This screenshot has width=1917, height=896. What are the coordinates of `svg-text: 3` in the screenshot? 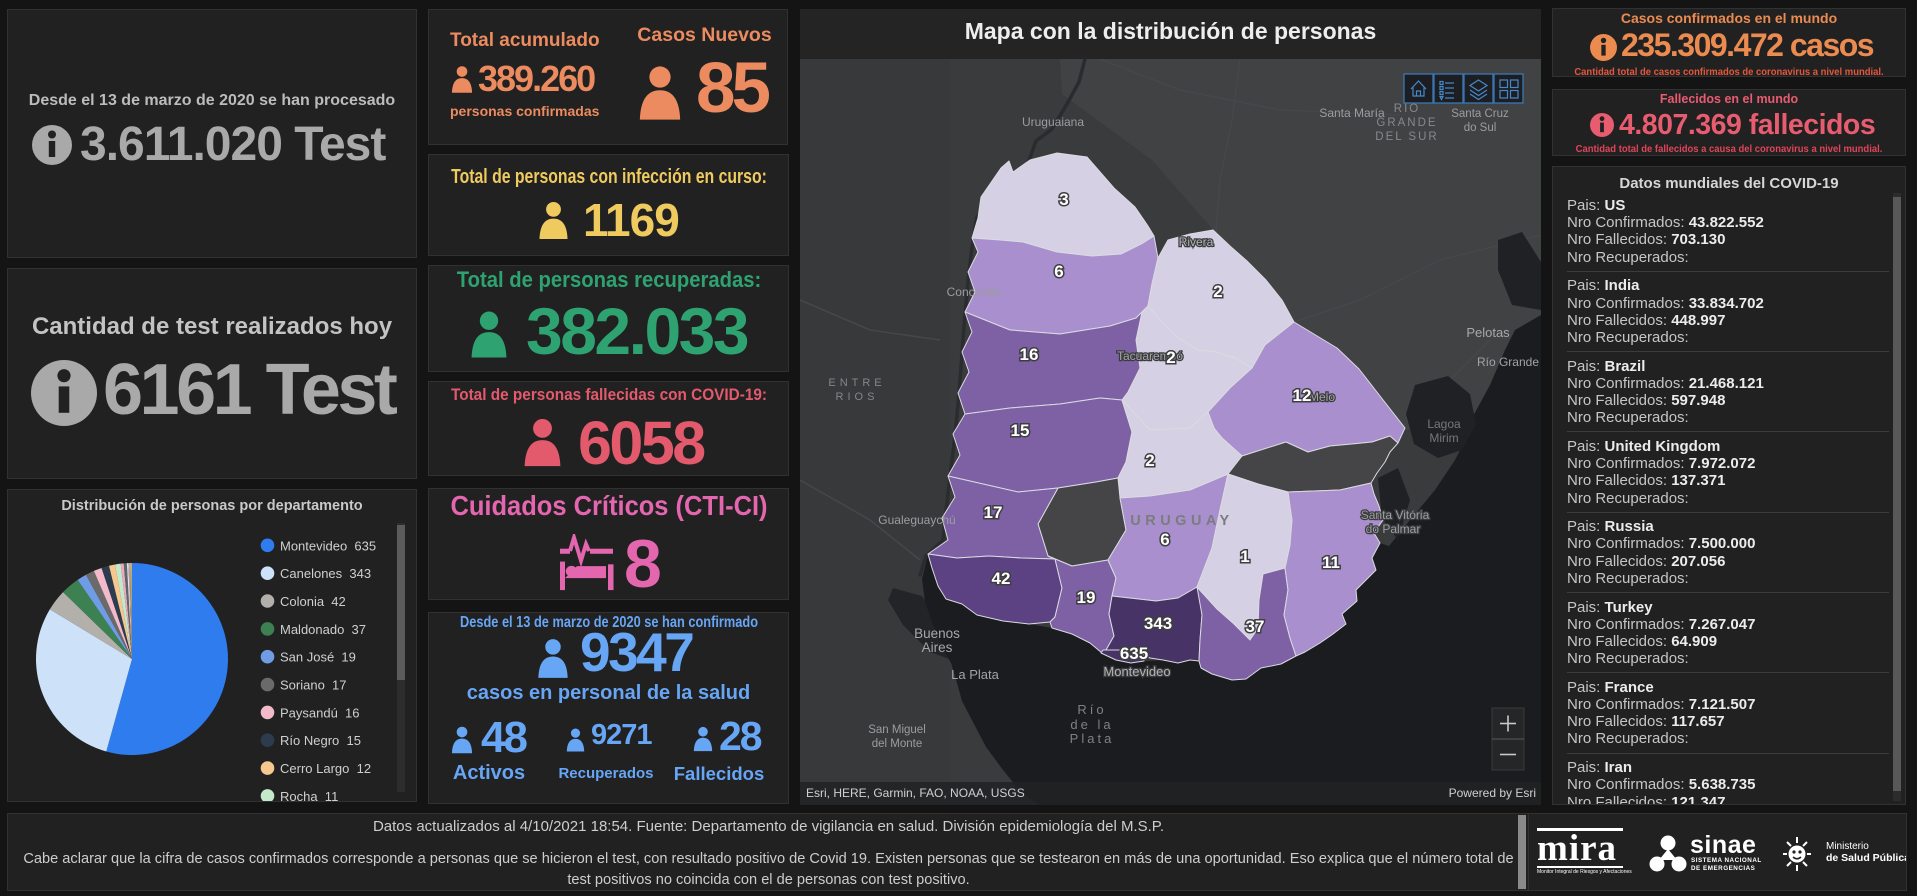 It's located at (1063, 199).